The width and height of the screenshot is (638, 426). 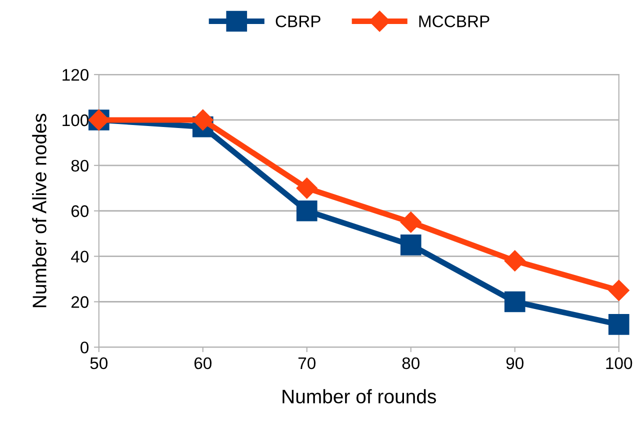 I want to click on y-tick-label: 40, so click(x=80, y=256).